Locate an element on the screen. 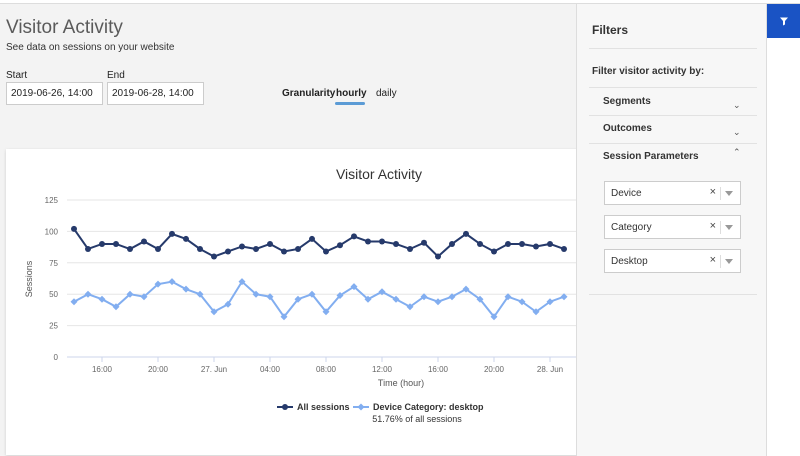  filter-toggle-button is located at coordinates (783, 21).